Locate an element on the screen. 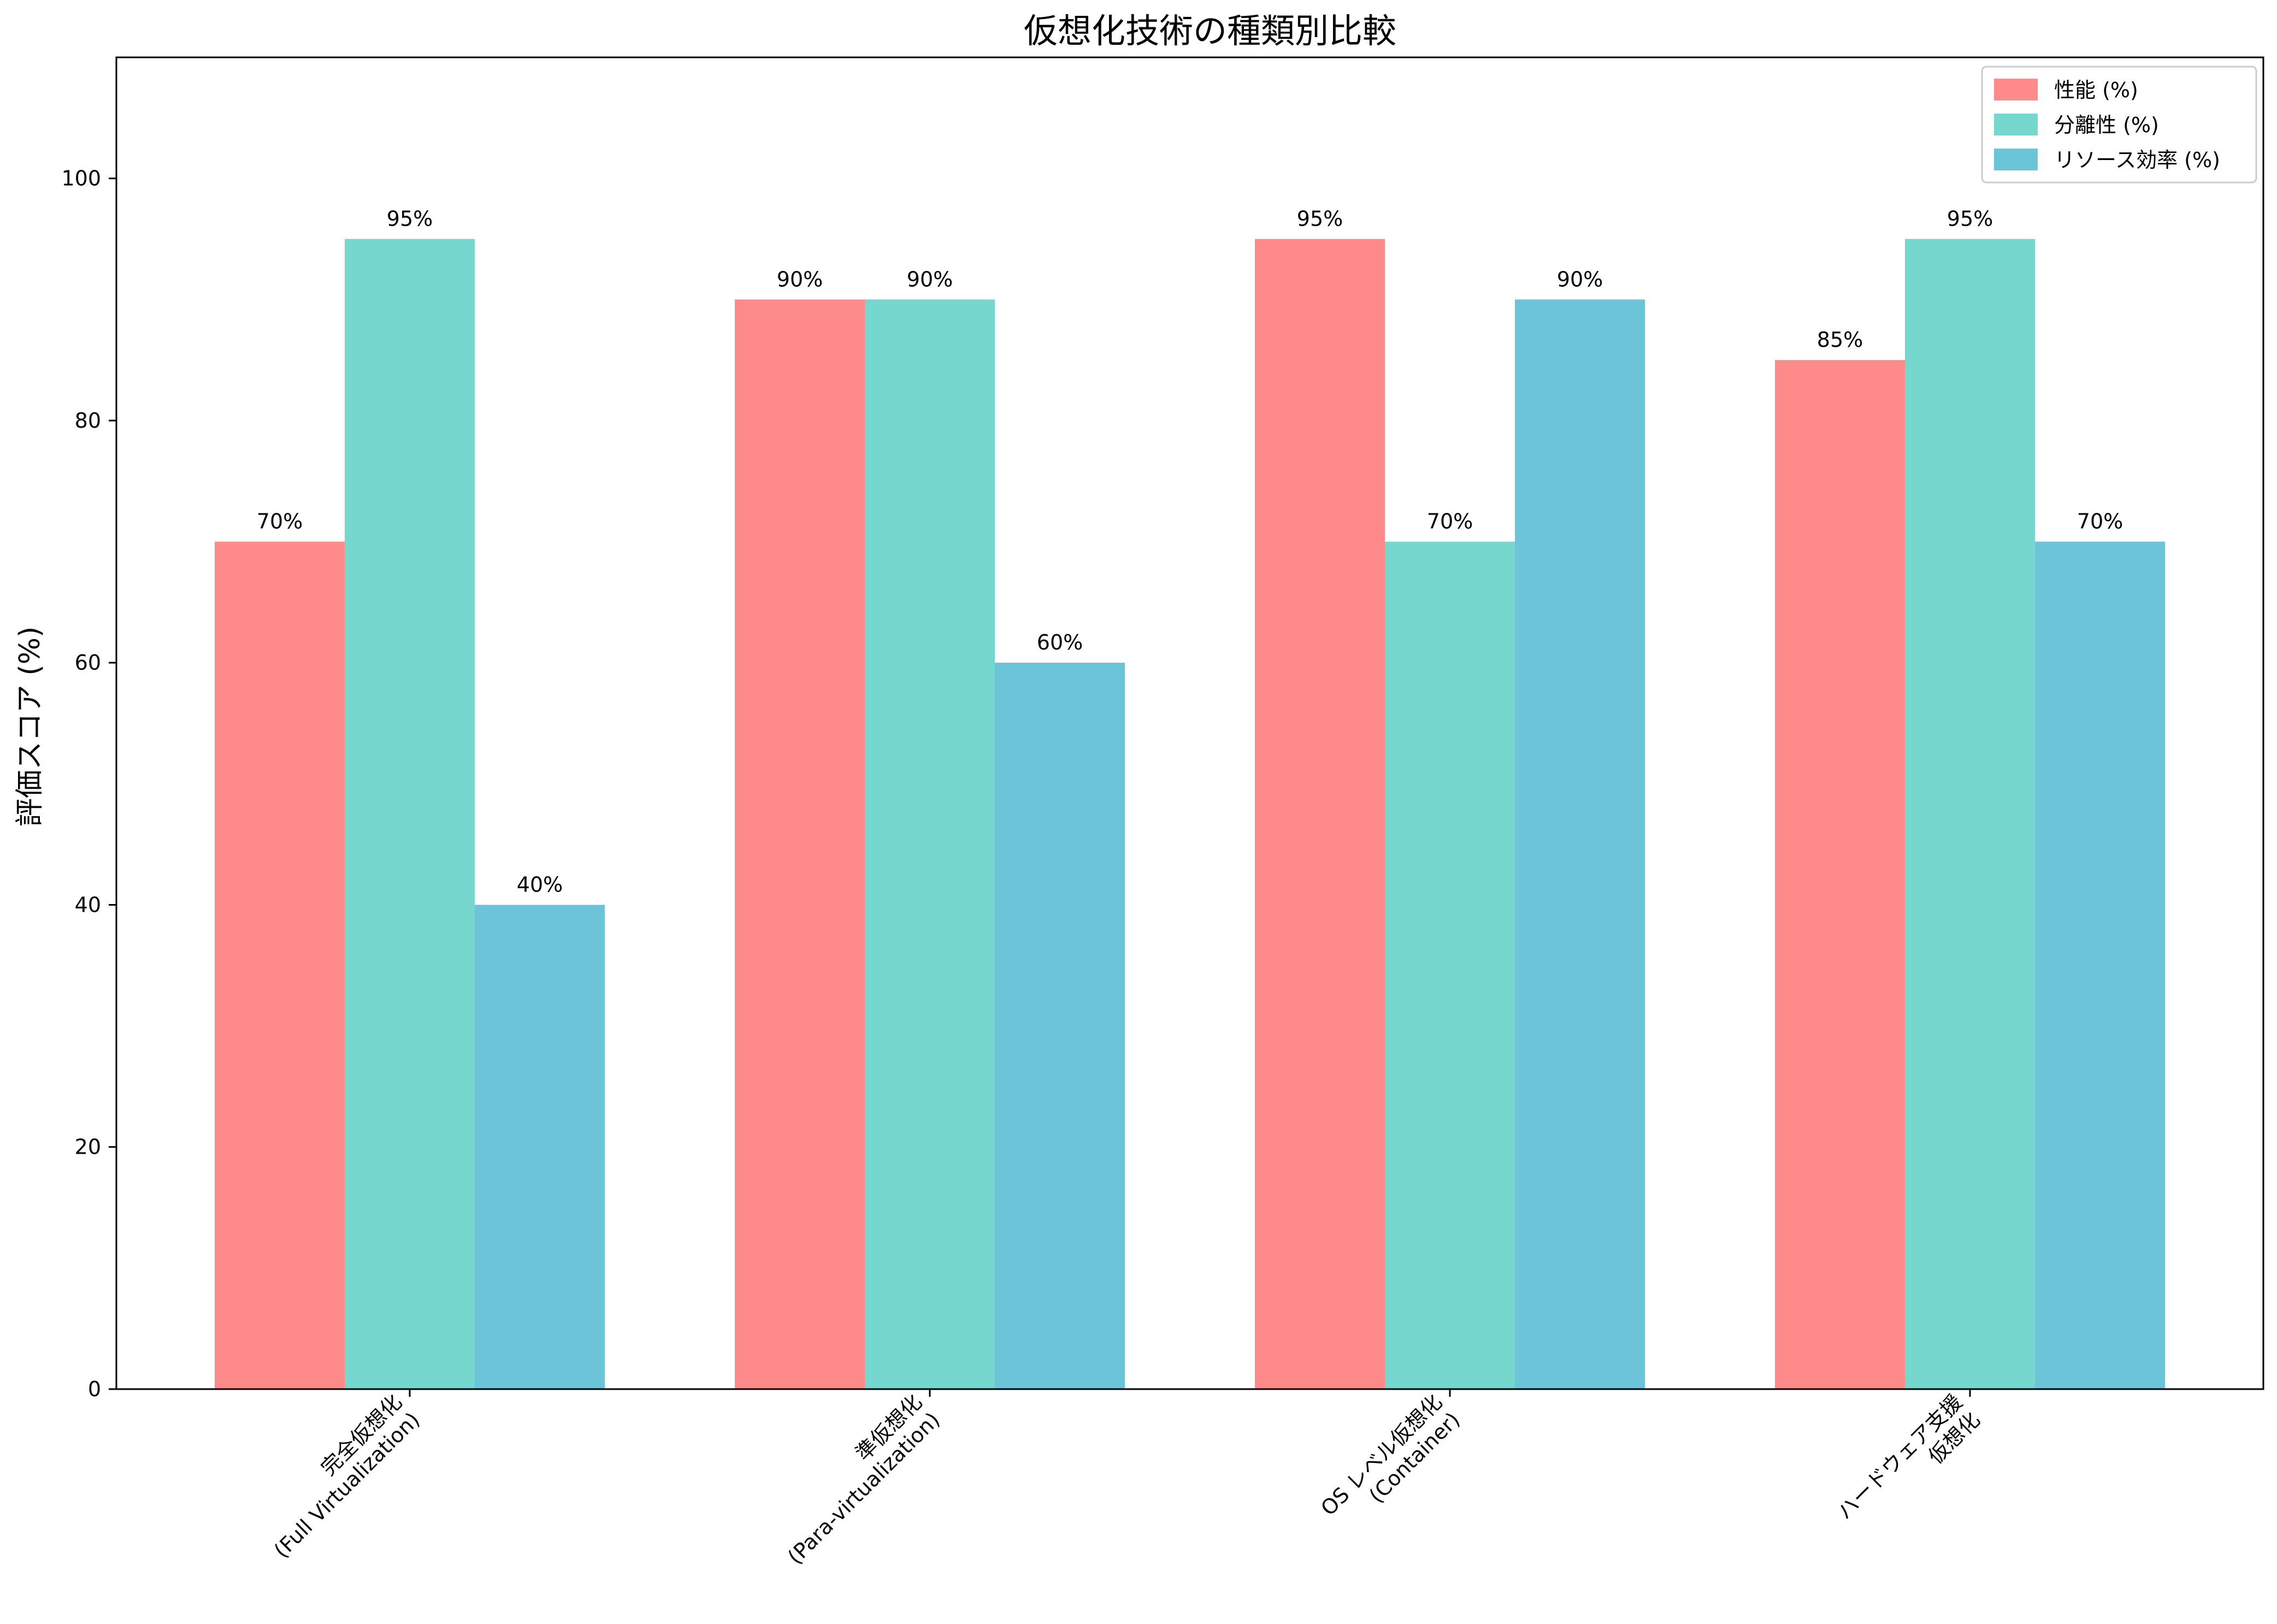 This screenshot has width=2277, height=1624. legend: 性能 (%) 分離性 (%) リソース効率 (%) is located at coordinates (2119, 125).